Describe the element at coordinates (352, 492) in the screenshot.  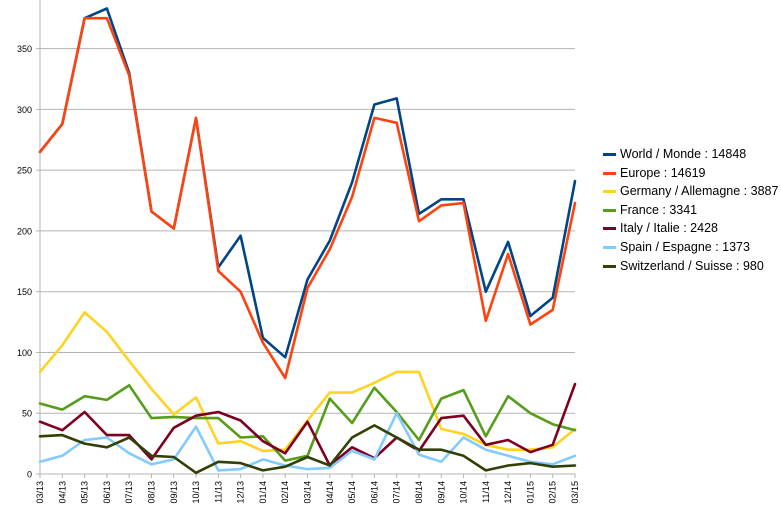
I see `x-tick-label: 05/14` at that location.